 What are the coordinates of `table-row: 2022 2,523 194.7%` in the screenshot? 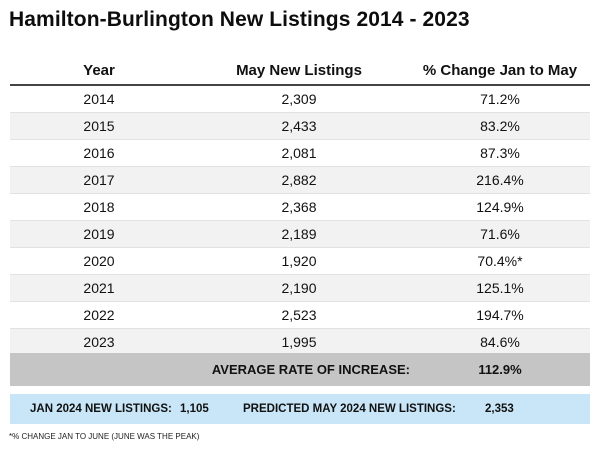 It's located at (300, 315).